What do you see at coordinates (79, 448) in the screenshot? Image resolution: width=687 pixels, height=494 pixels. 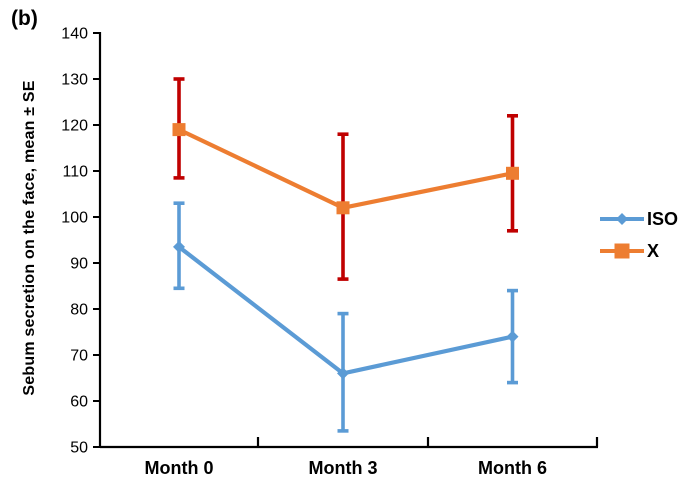 I see `y-tick-label: 50` at bounding box center [79, 448].